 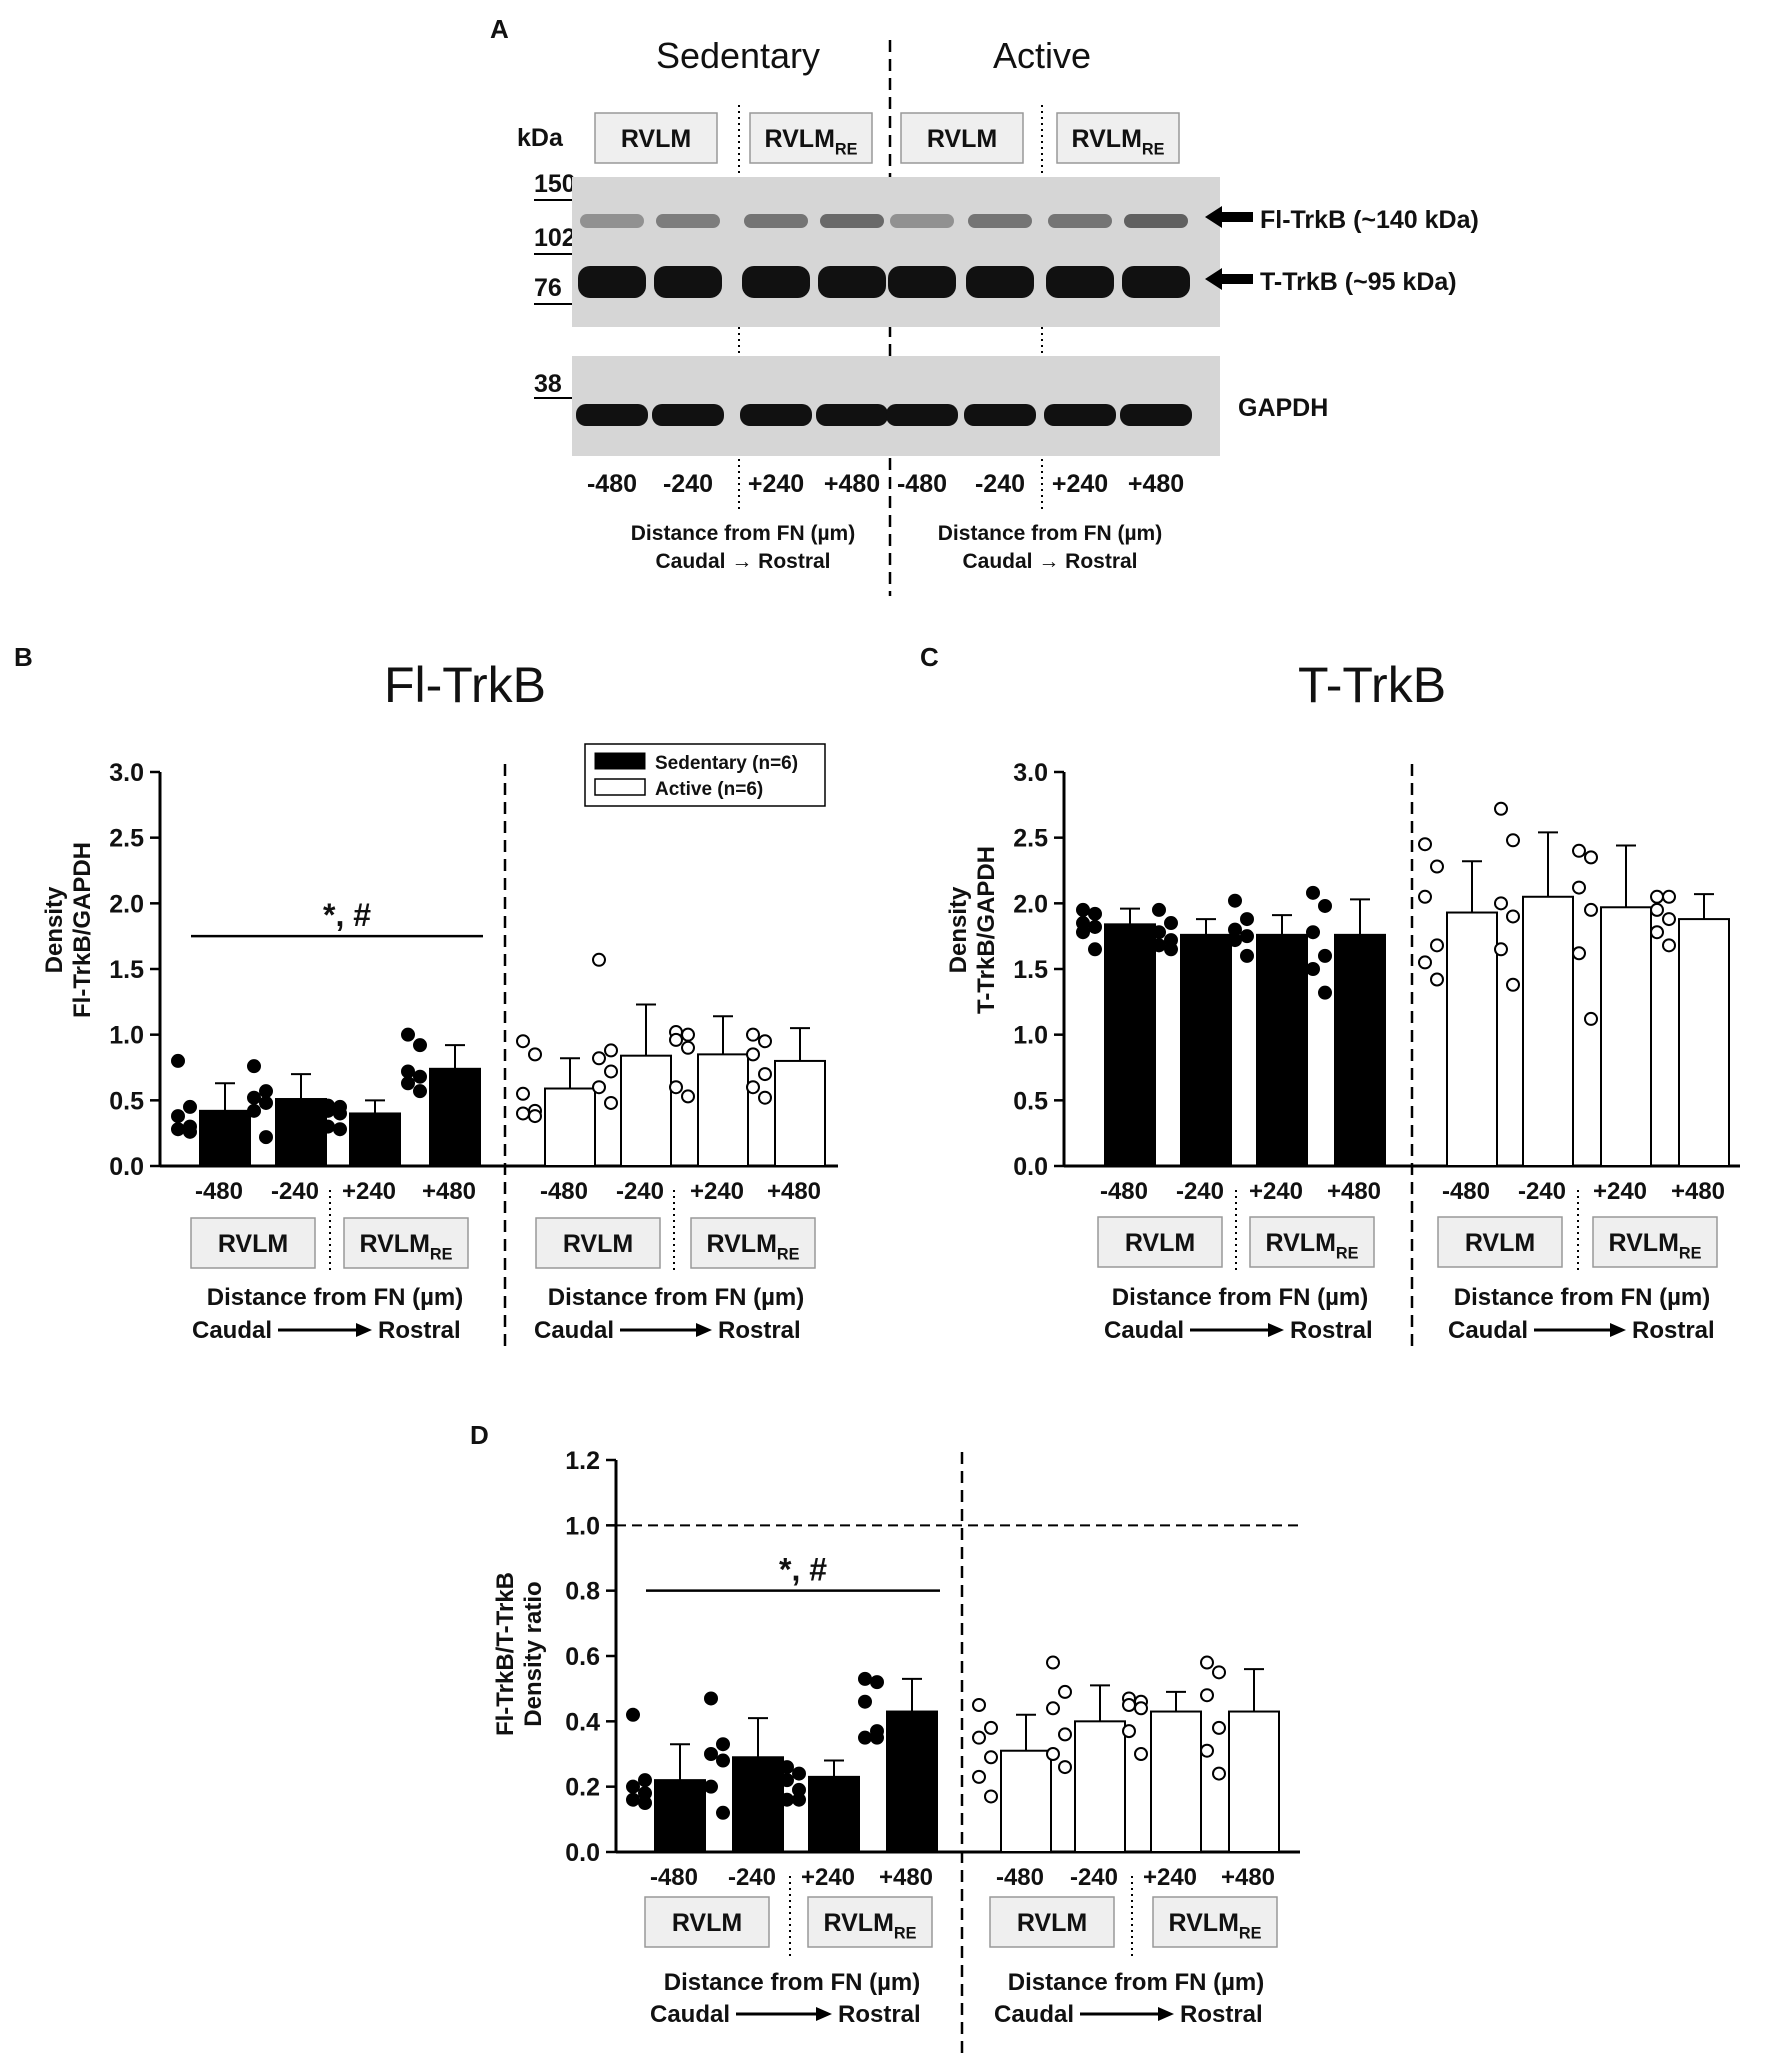 What do you see at coordinates (962, 138) in the screenshot?
I see `a-region-box-2-box` at bounding box center [962, 138].